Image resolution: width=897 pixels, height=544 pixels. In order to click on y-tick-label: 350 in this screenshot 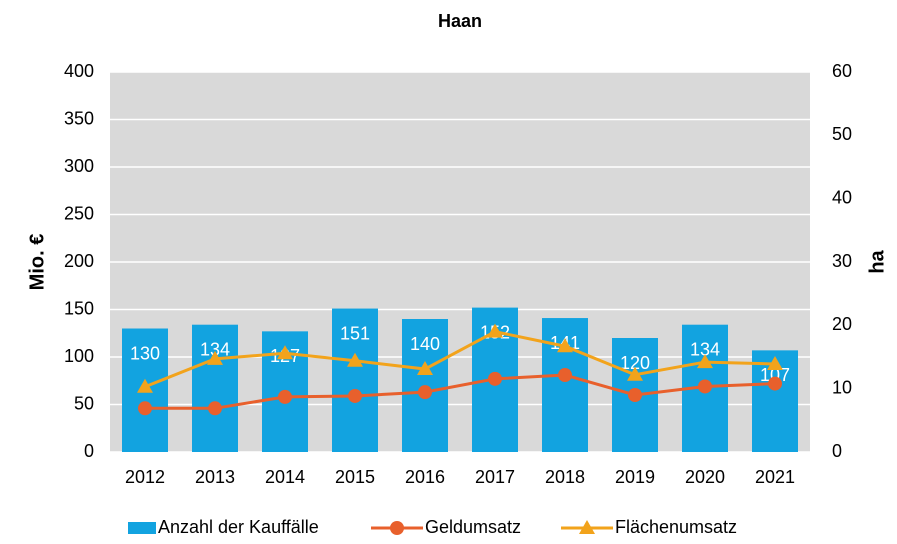, I will do `click(79, 118)`.